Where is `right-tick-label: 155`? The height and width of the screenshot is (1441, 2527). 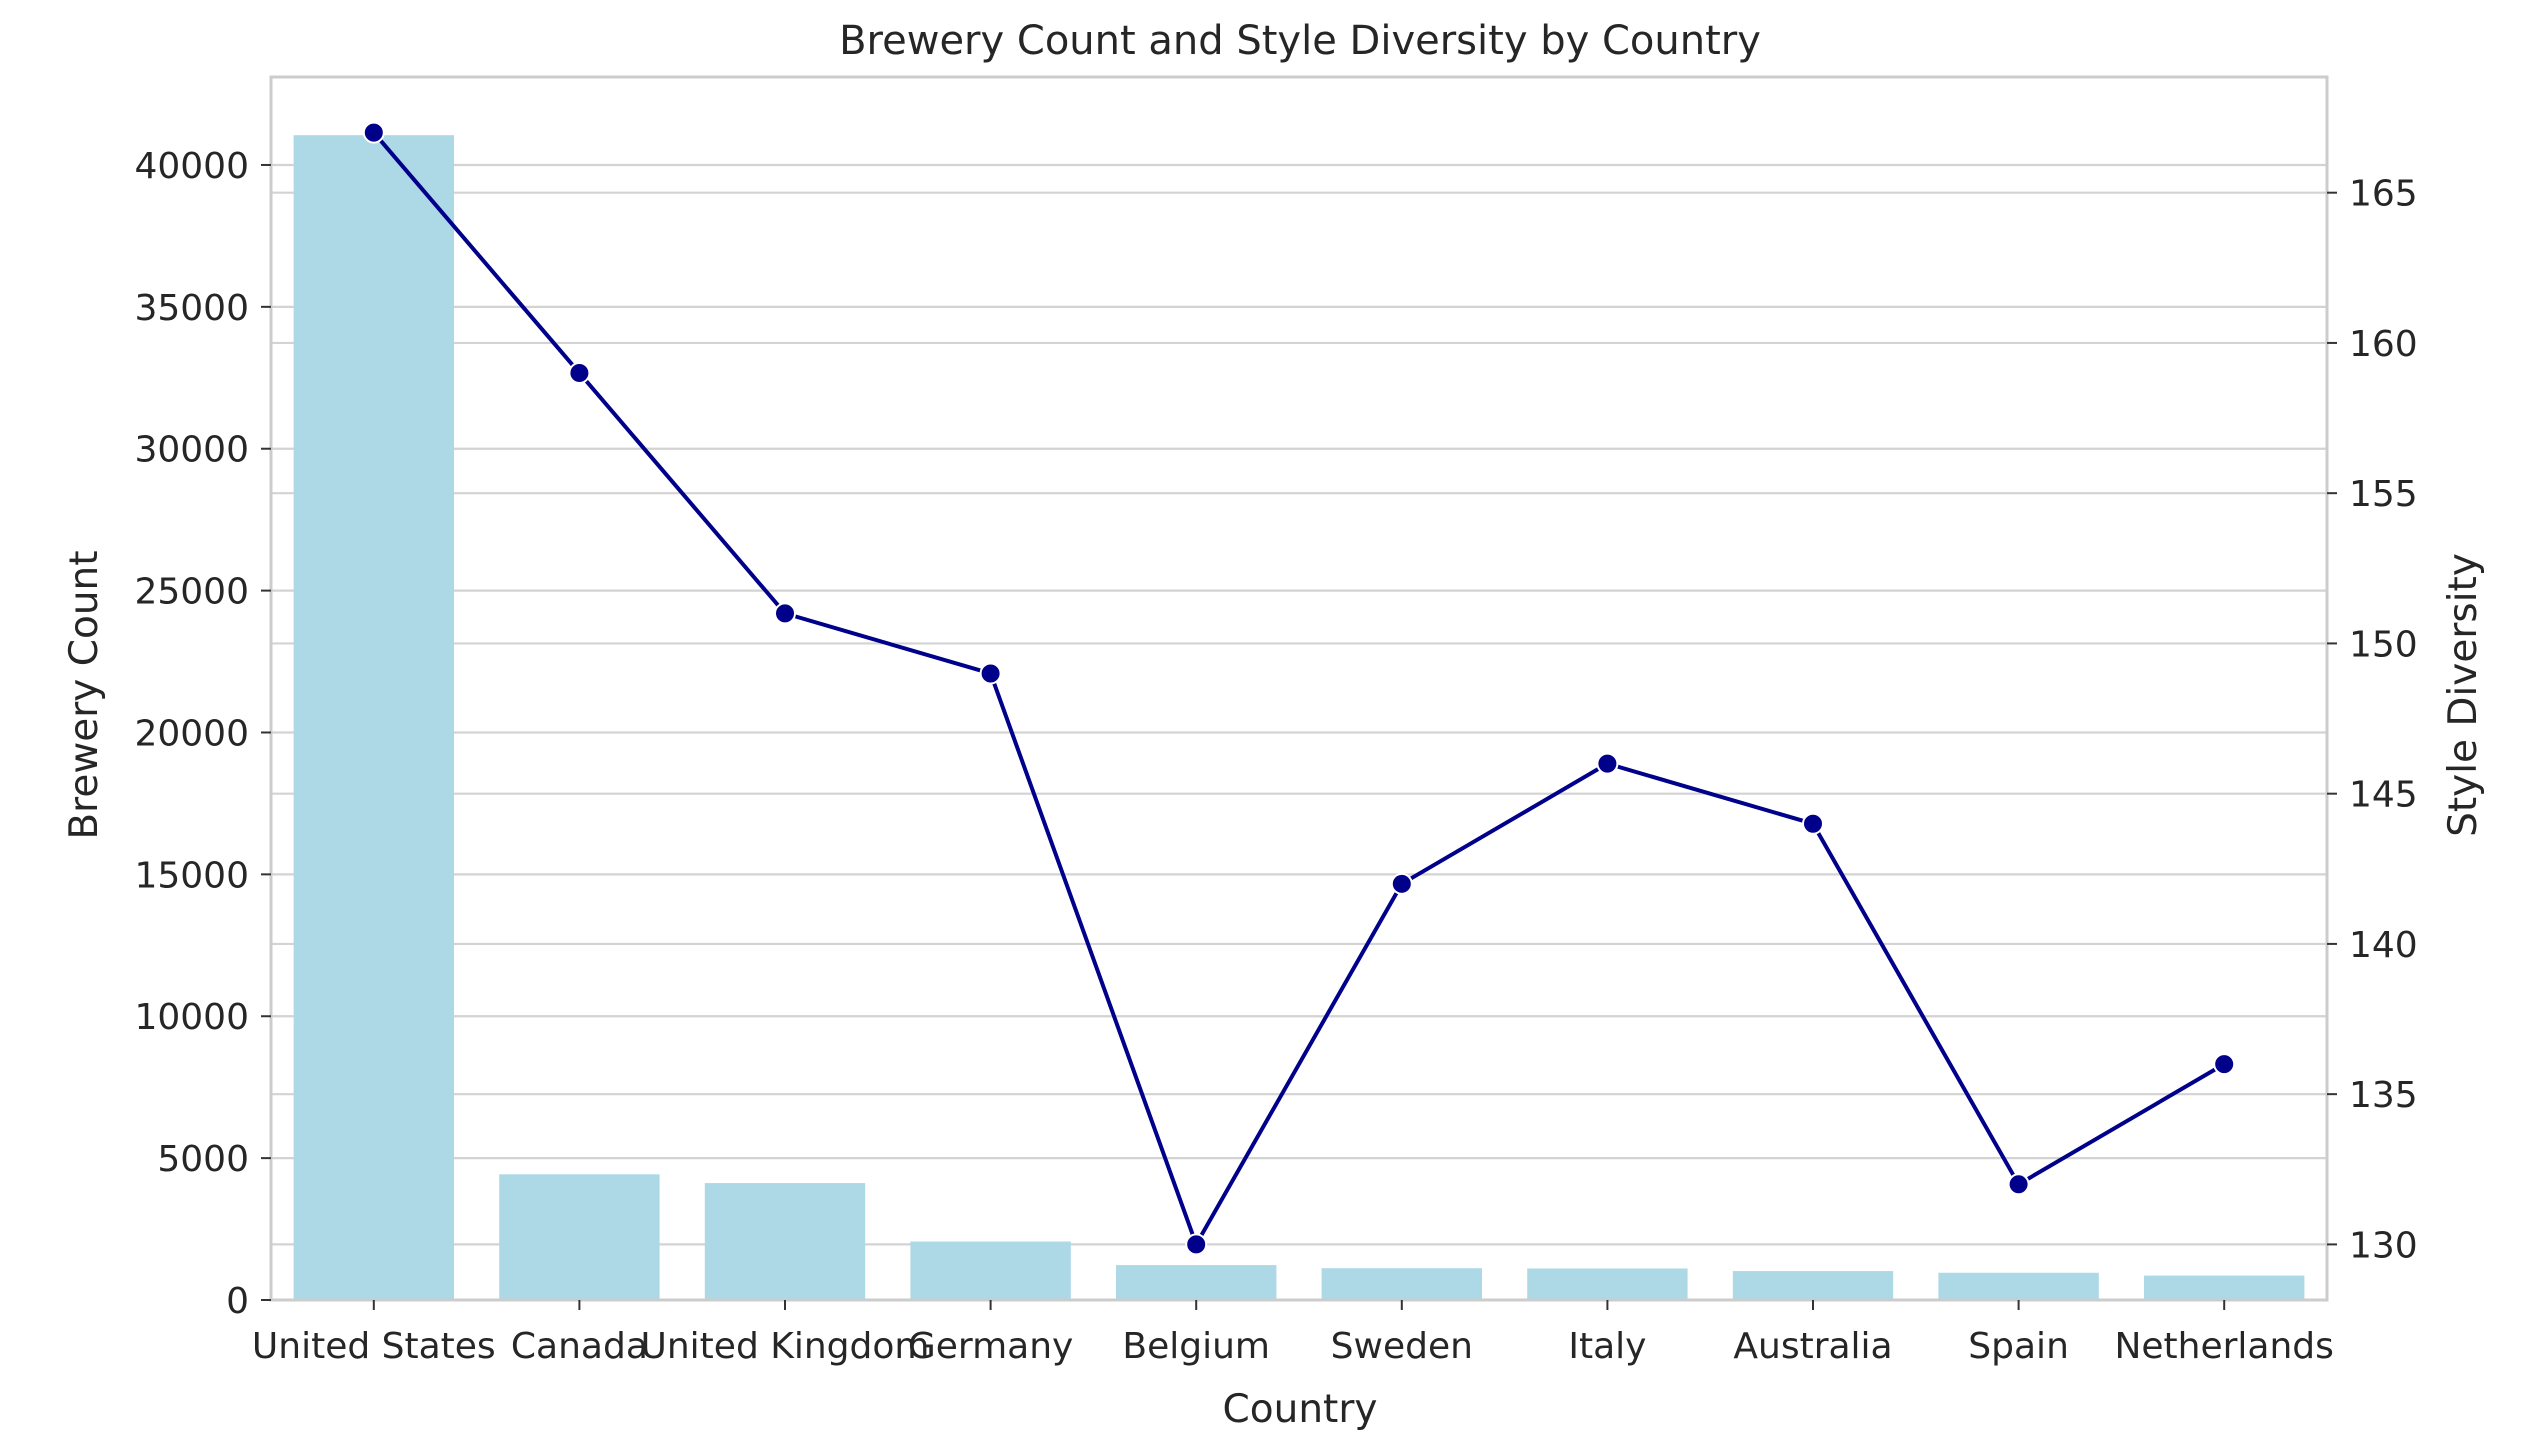 right-tick-label: 155 is located at coordinates (2383, 494).